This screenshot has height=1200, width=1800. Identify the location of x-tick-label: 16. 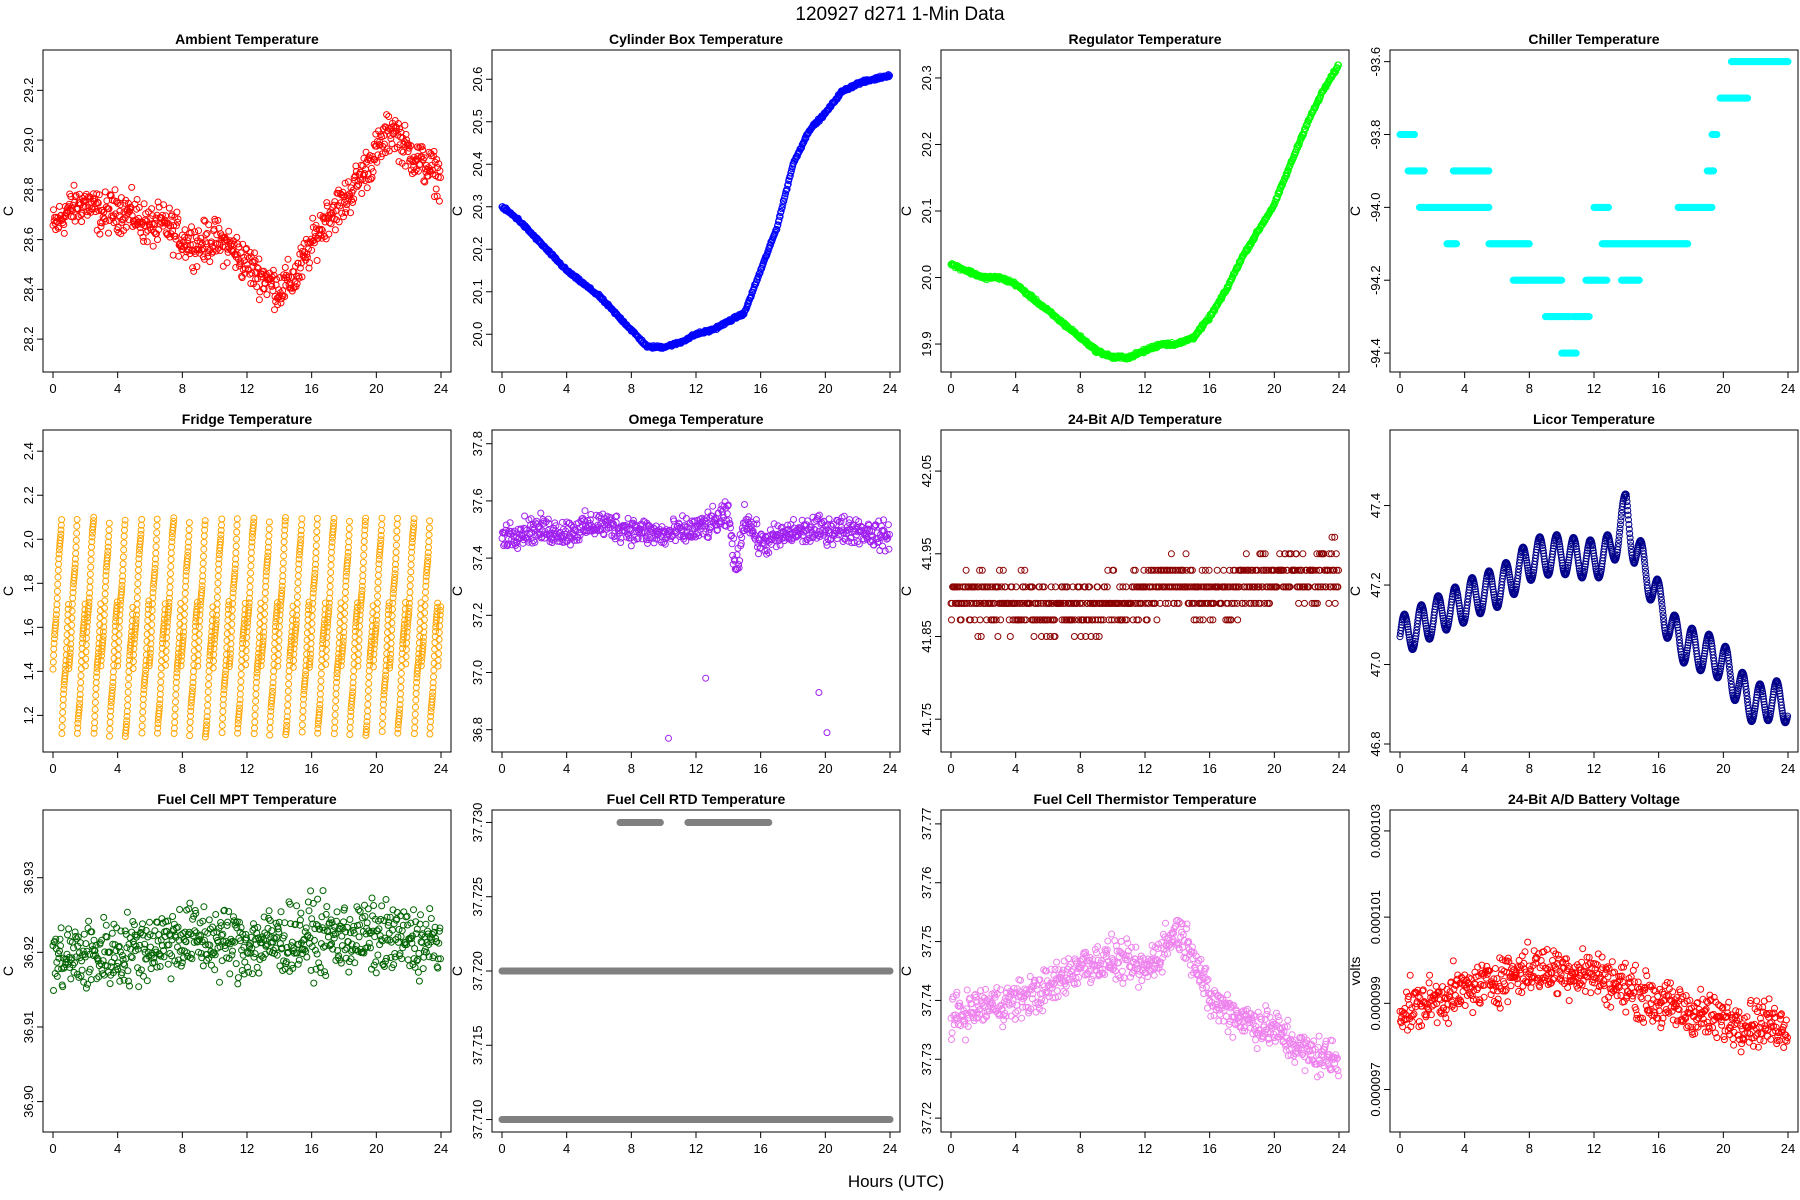
(311, 768).